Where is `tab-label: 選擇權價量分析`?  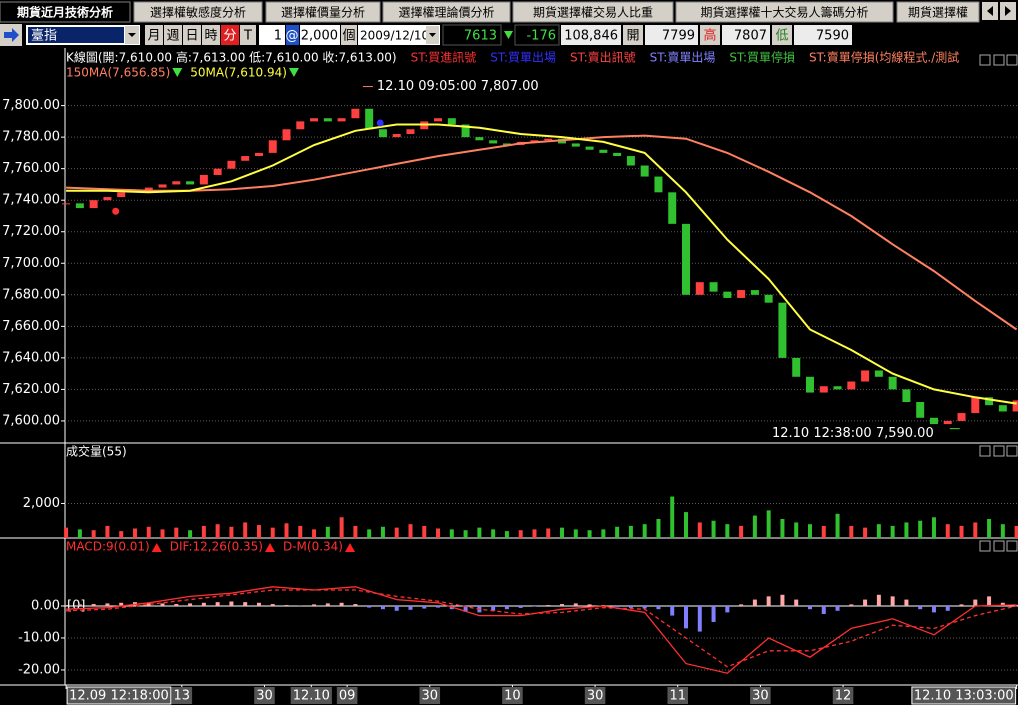
tab-label: 選擇權價量分析 is located at coordinates (323, 12).